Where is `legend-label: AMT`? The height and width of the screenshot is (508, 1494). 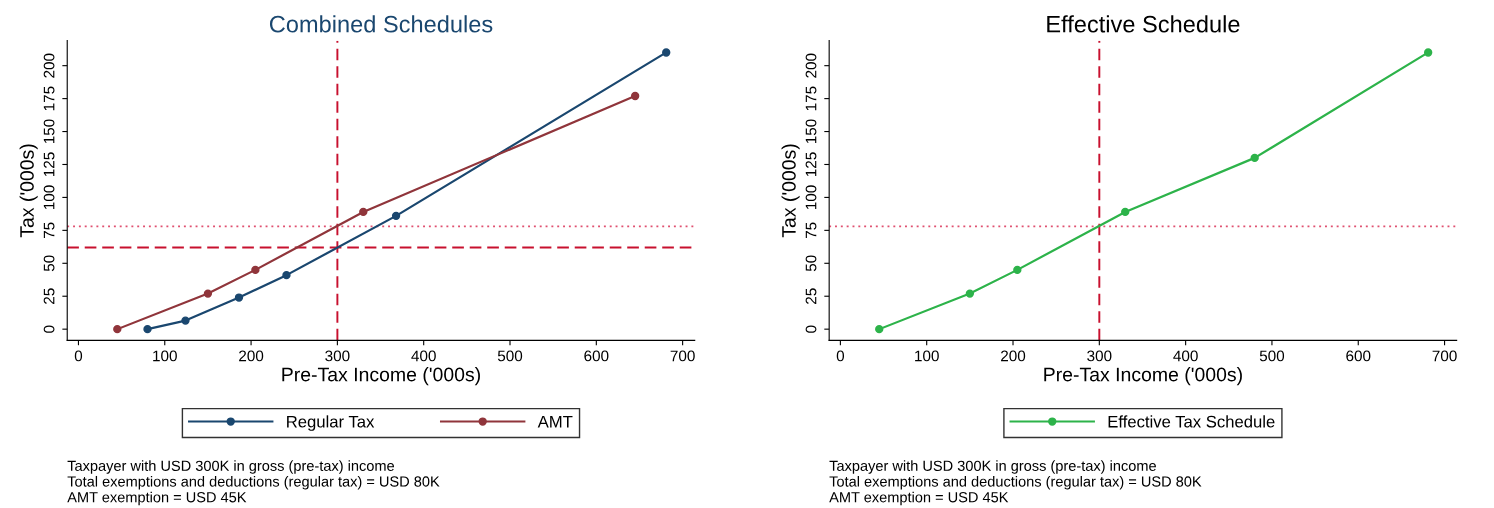
legend-label: AMT is located at coordinates (555, 421).